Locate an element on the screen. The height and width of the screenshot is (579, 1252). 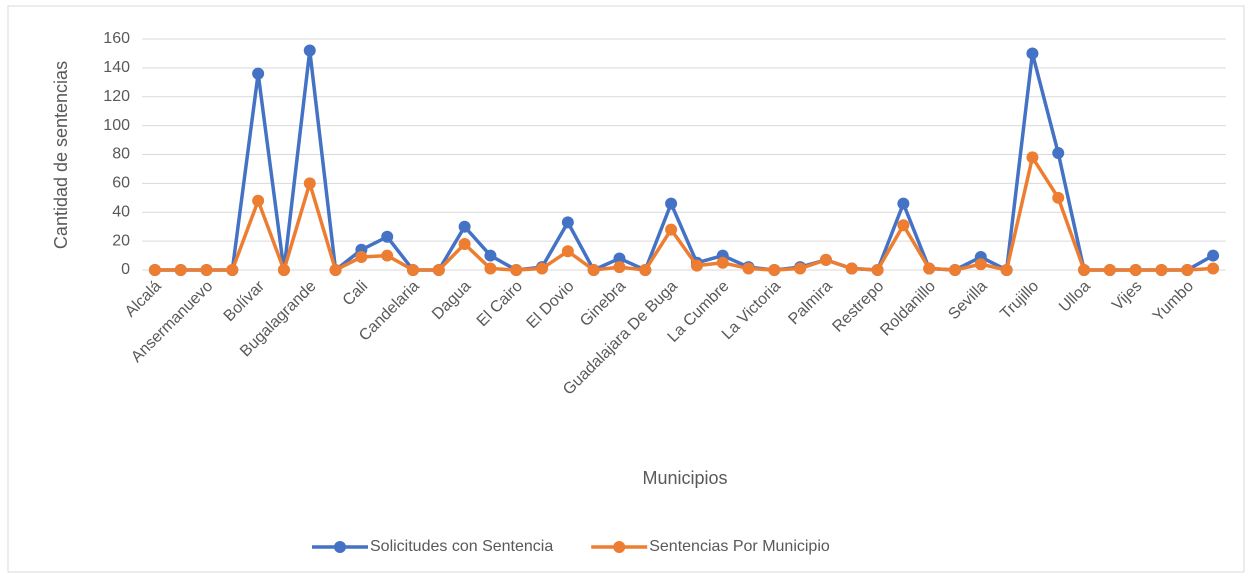
y-tick-label: 160 is located at coordinates (116, 38).